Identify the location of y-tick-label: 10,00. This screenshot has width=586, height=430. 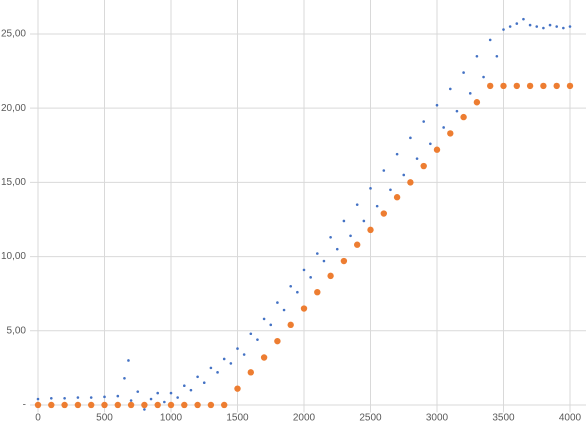
(13, 256).